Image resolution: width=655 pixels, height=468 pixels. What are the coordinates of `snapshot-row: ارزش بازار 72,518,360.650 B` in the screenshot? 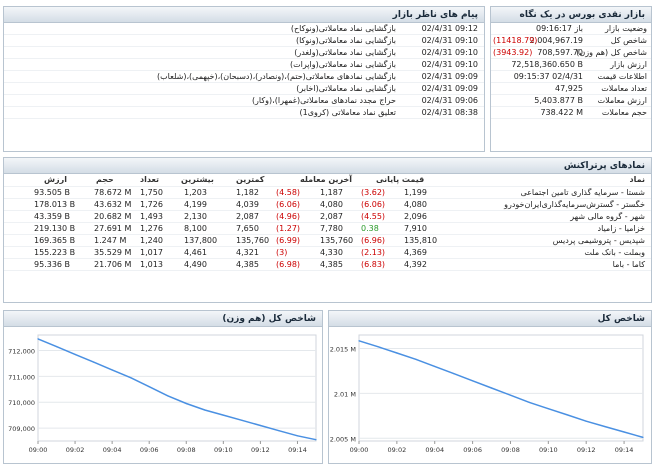 It's located at (571, 65).